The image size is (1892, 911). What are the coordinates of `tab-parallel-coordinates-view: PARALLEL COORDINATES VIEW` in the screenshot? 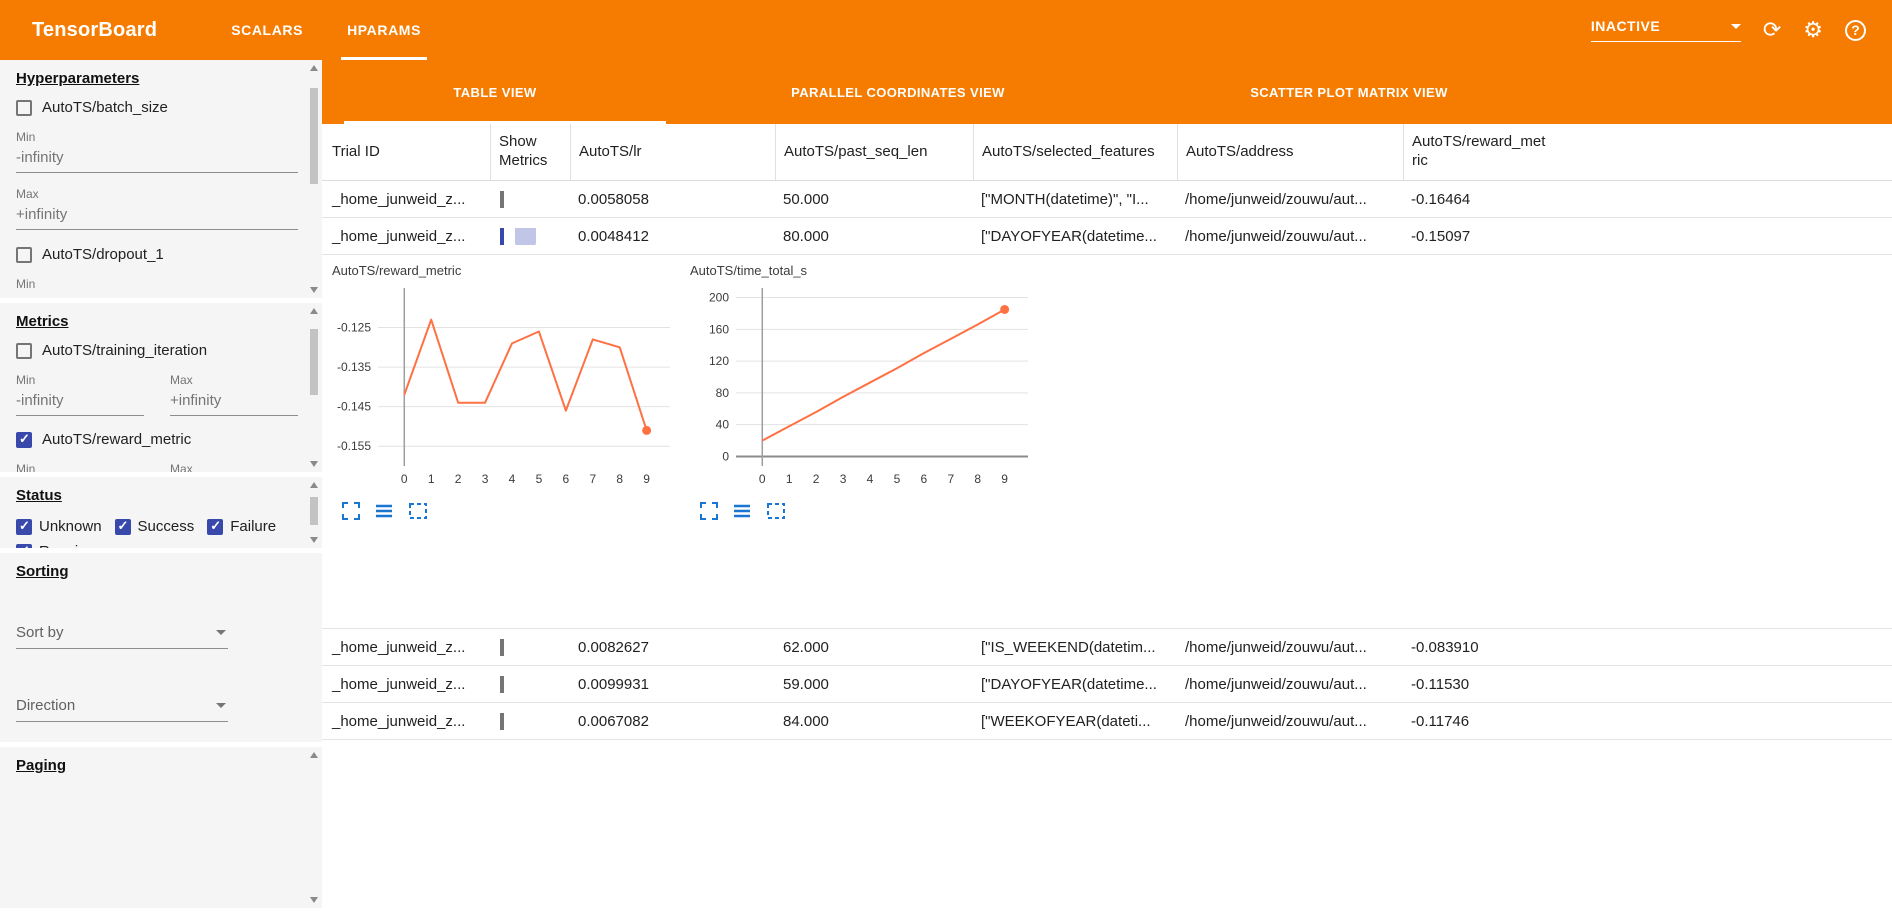 It's located at (898, 92).